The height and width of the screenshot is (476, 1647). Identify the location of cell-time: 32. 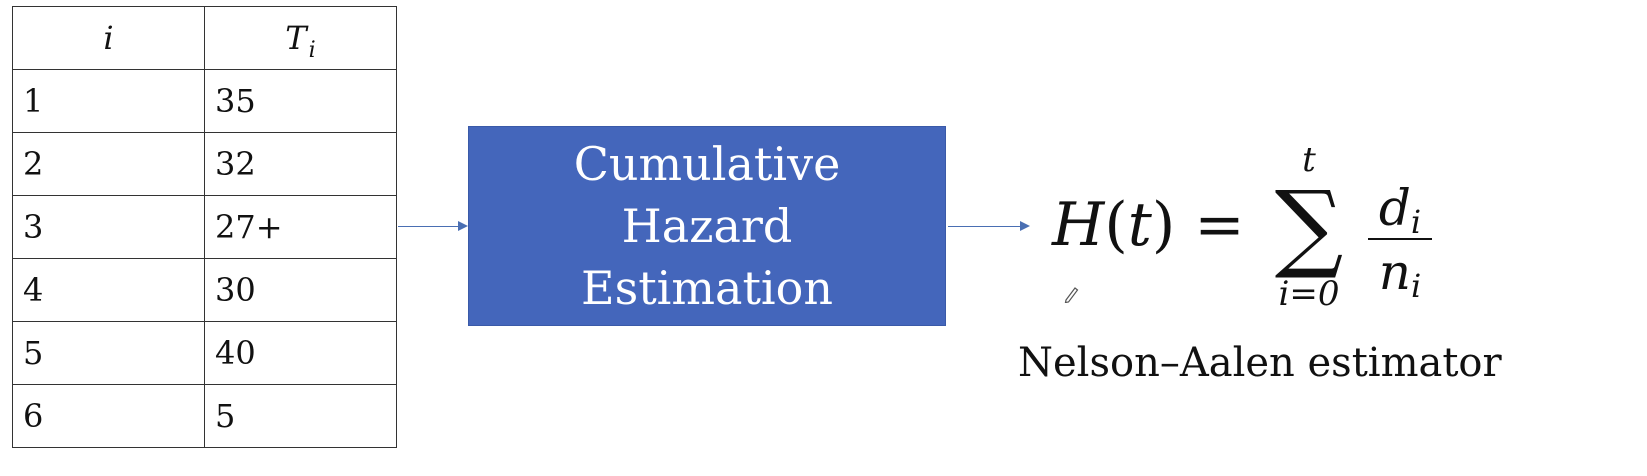
(300, 164).